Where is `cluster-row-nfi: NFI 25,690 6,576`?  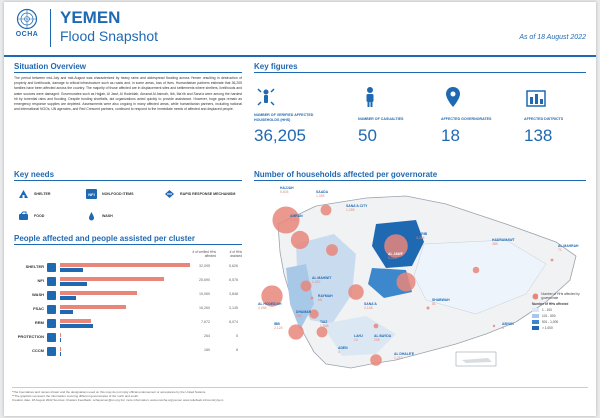 cluster-row-nfi: NFI 25,690 6,576 is located at coordinates (133, 282).